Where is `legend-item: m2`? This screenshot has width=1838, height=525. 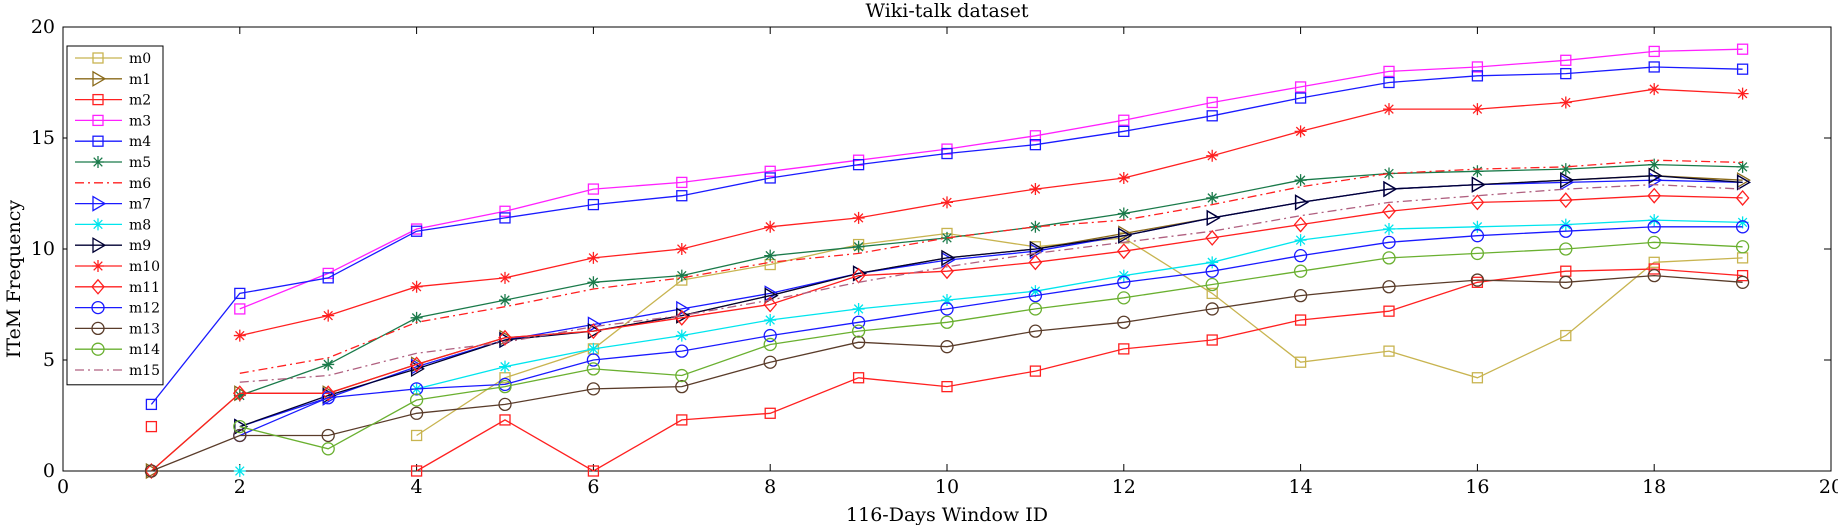 legend-item: m2 is located at coordinates (113, 101).